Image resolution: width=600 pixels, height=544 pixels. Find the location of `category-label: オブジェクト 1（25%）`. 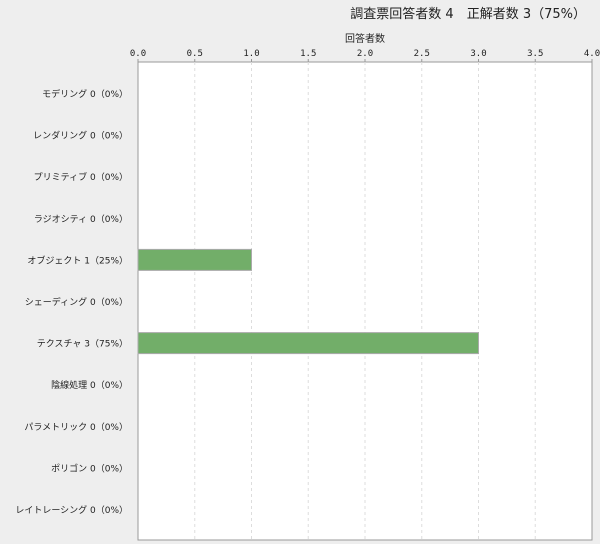

category-label: オブジェクト 1（25%） is located at coordinates (77, 260).